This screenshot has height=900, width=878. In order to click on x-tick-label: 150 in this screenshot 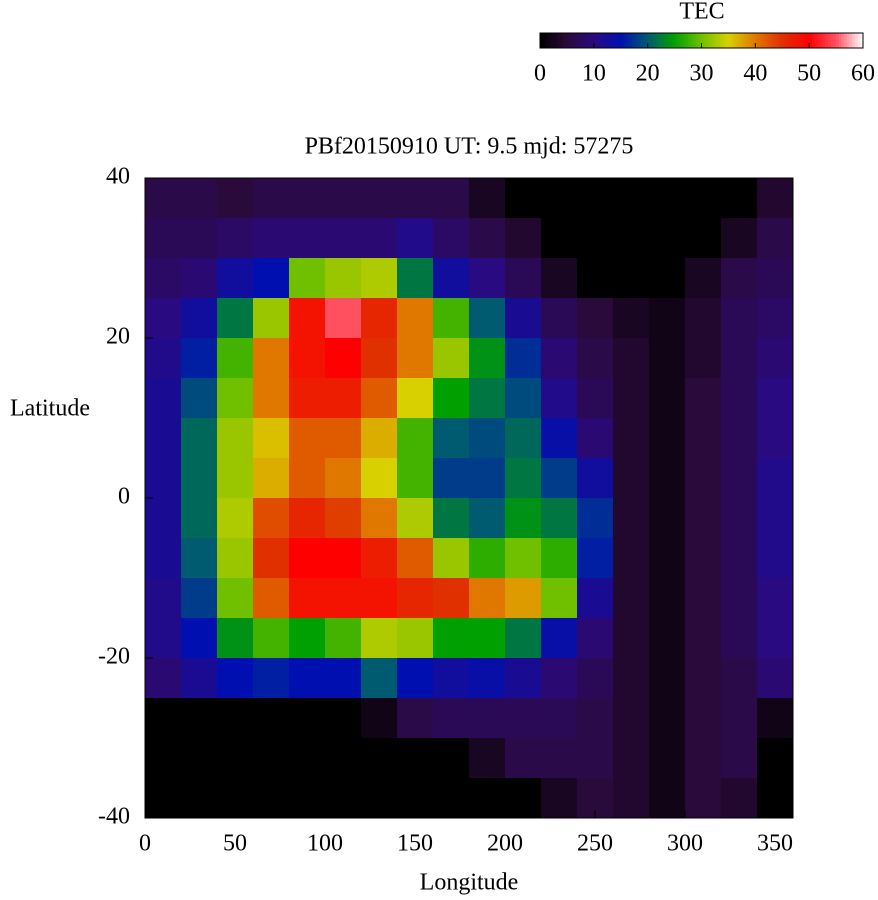, I will do `click(415, 844)`.